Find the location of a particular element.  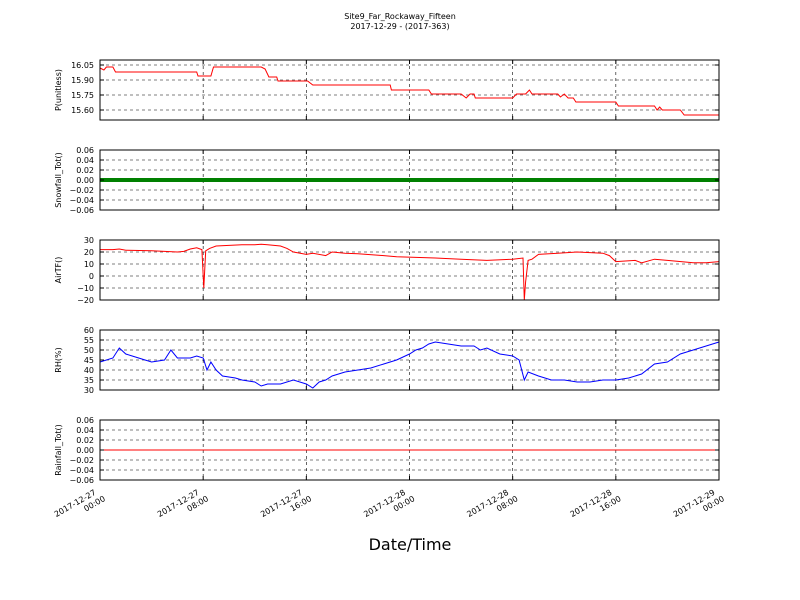

y-axis-label: RH(%) is located at coordinates (58, 359).